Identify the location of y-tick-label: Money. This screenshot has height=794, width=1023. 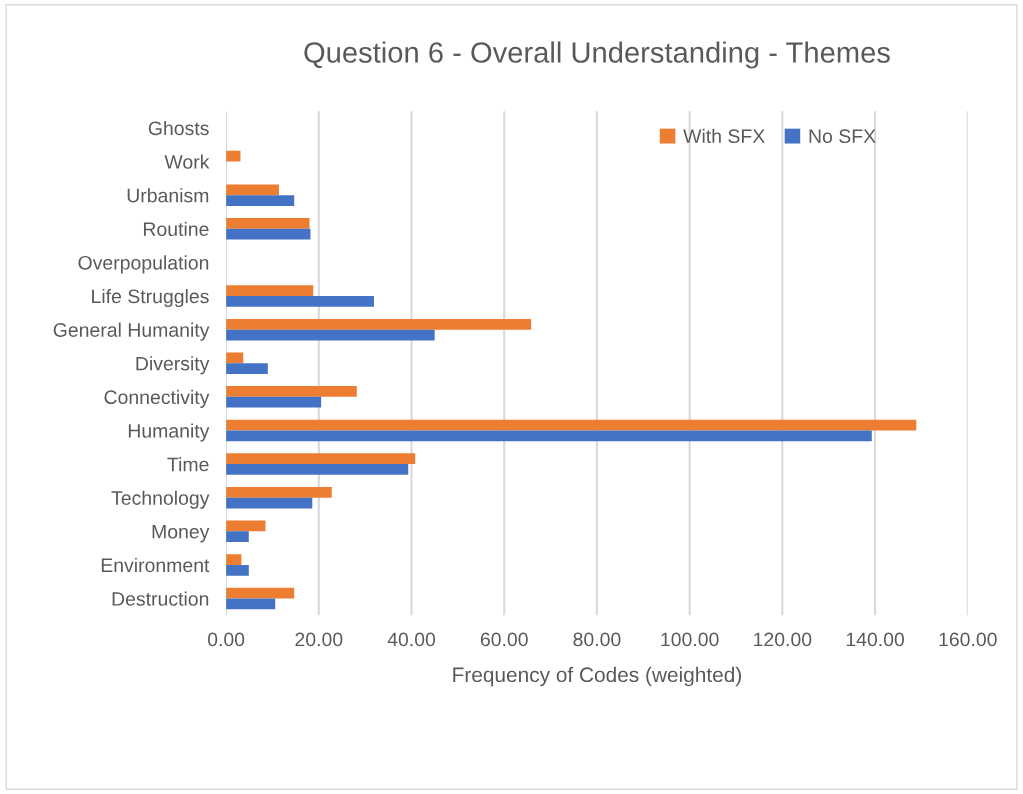
(181, 533).